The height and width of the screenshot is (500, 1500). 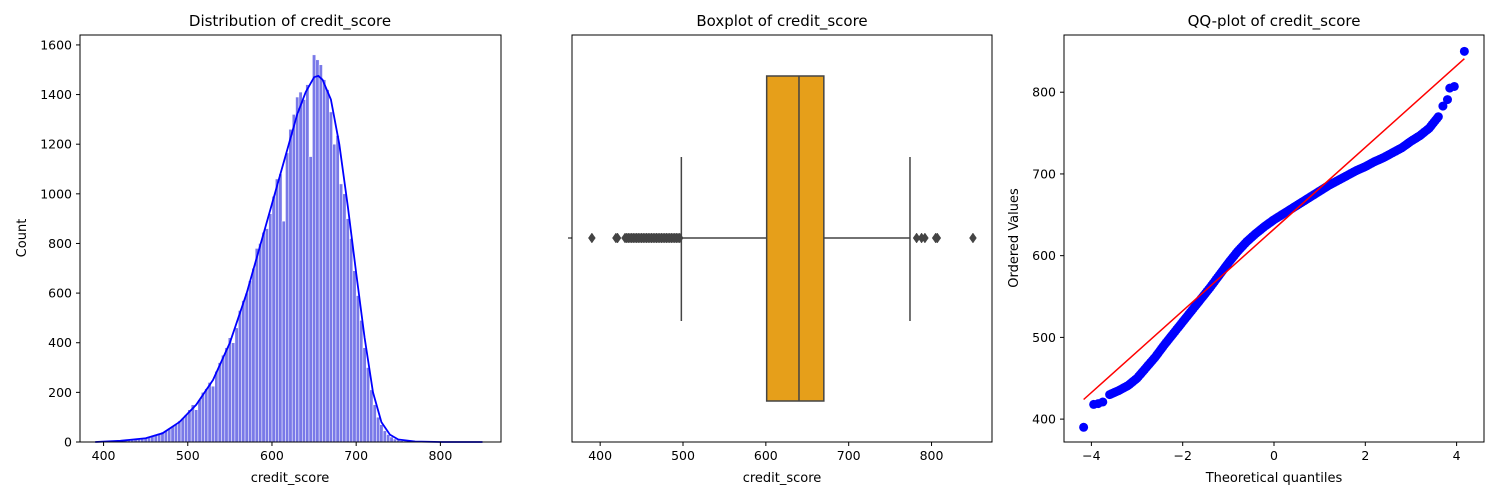 What do you see at coordinates (68, 442) in the screenshot?
I see `y-tick-label: 0` at bounding box center [68, 442].